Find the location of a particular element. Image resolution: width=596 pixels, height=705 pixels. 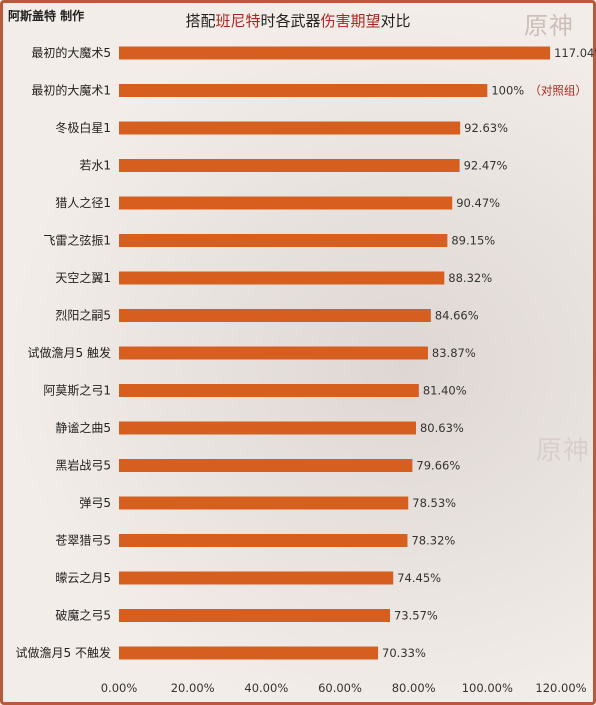

category-label: 弹弓5 is located at coordinates (95, 503).